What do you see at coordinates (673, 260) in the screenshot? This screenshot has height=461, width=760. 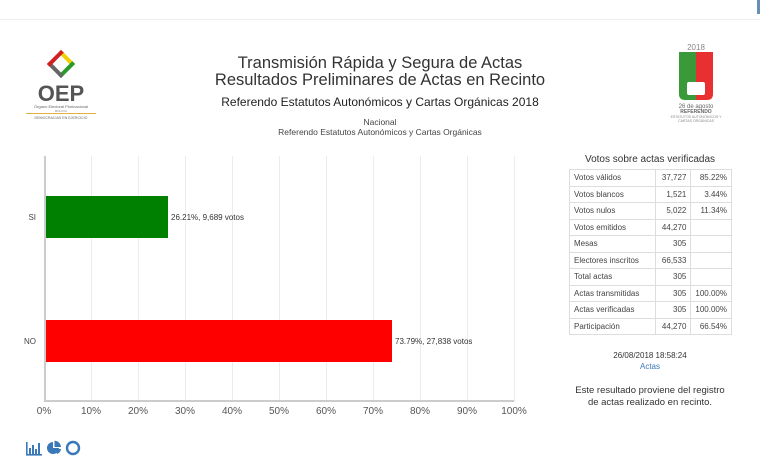 I see `row-value: 66,533` at bounding box center [673, 260].